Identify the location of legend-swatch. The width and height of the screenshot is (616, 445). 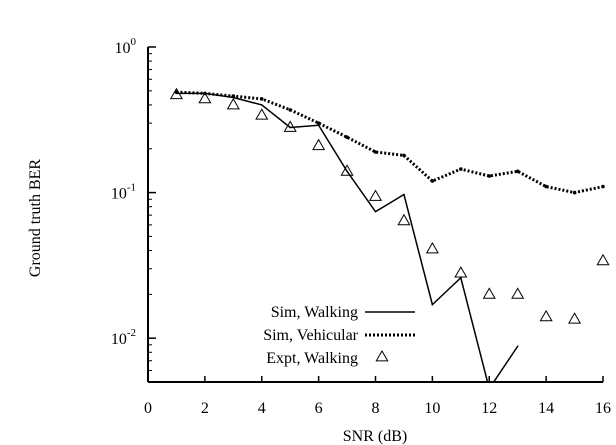
(382, 355).